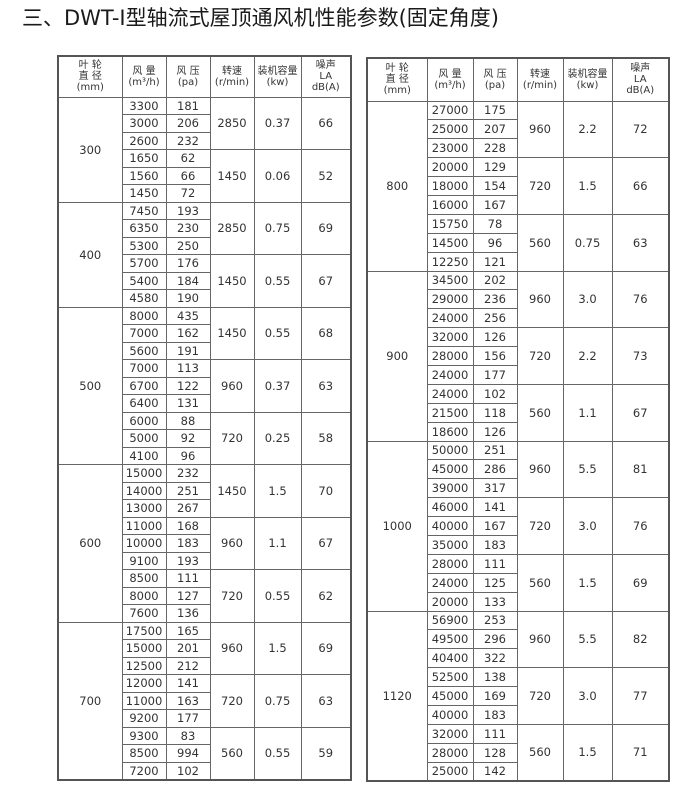 This screenshot has width=700, height=792. I want to click on airflow-cell: 17500, so click(144, 630).